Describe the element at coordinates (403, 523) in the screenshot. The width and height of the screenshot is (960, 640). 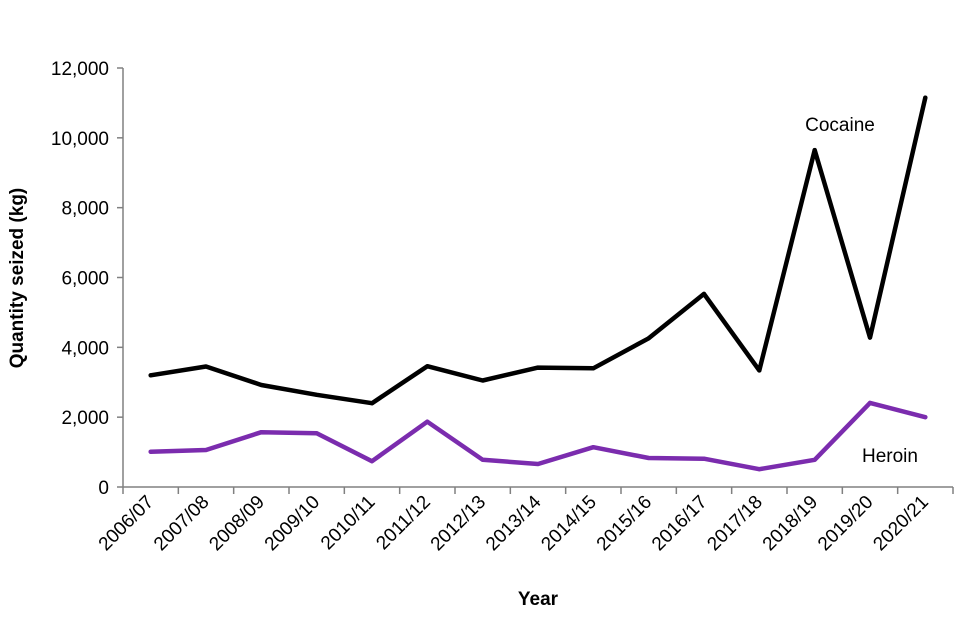
I see `x-tick-label: 2011/12` at that location.